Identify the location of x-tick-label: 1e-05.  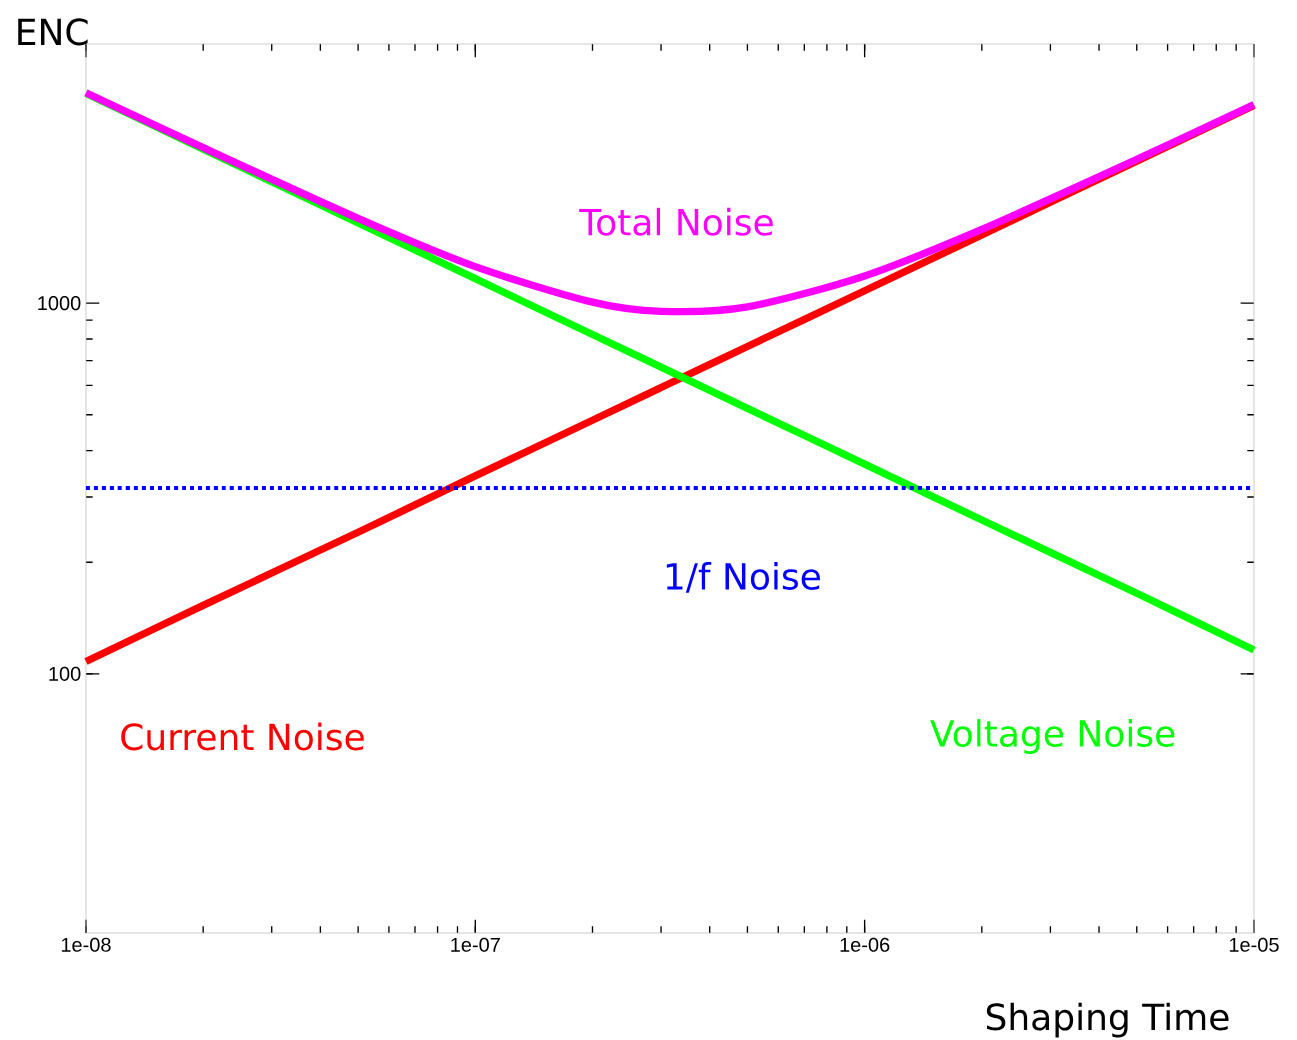
(1254, 944).